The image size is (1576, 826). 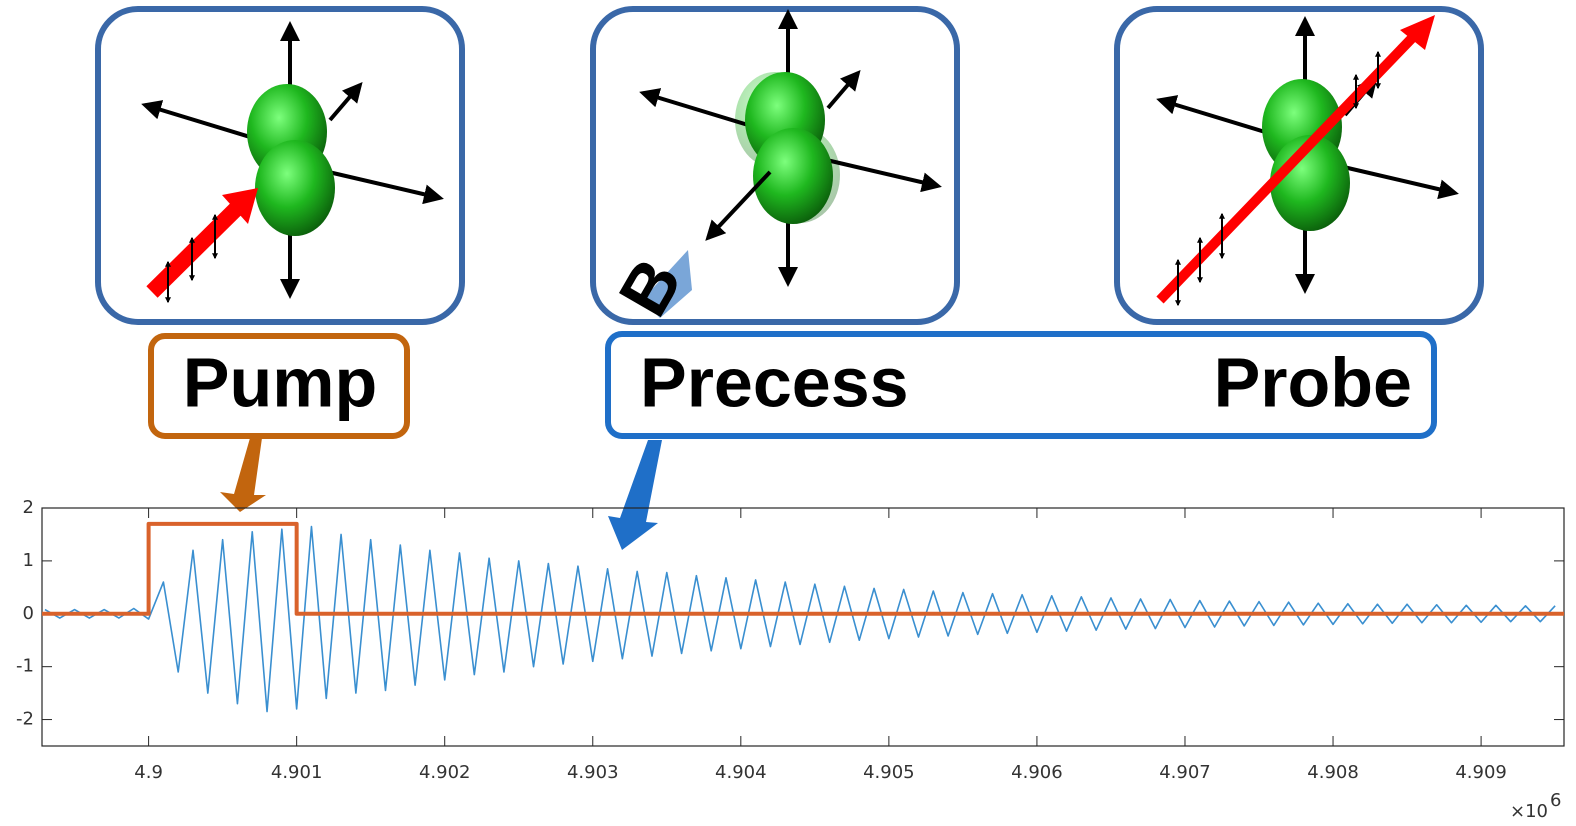 What do you see at coordinates (1481, 772) in the screenshot?
I see `x-tick-label: 4.909` at bounding box center [1481, 772].